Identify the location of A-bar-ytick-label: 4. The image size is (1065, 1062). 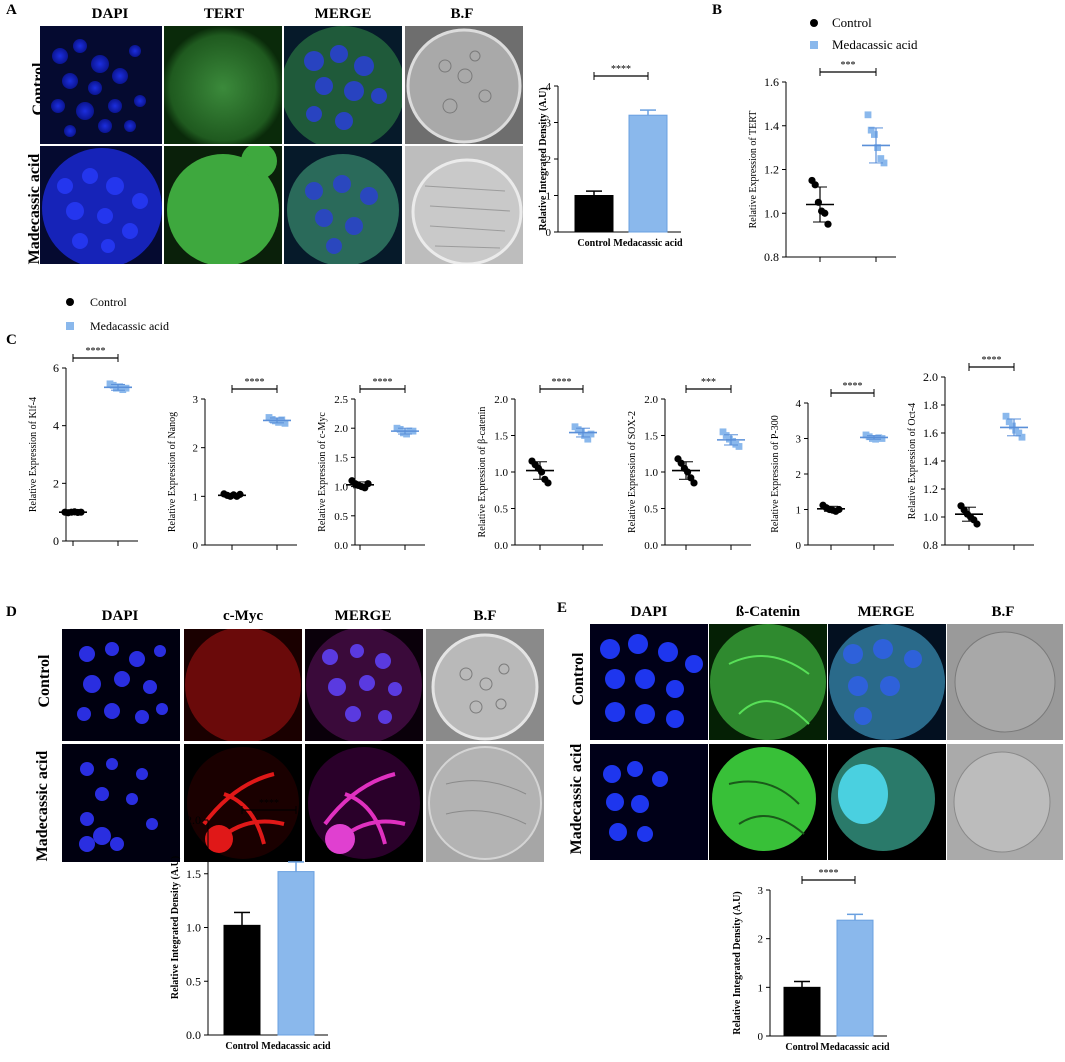
(549, 87).